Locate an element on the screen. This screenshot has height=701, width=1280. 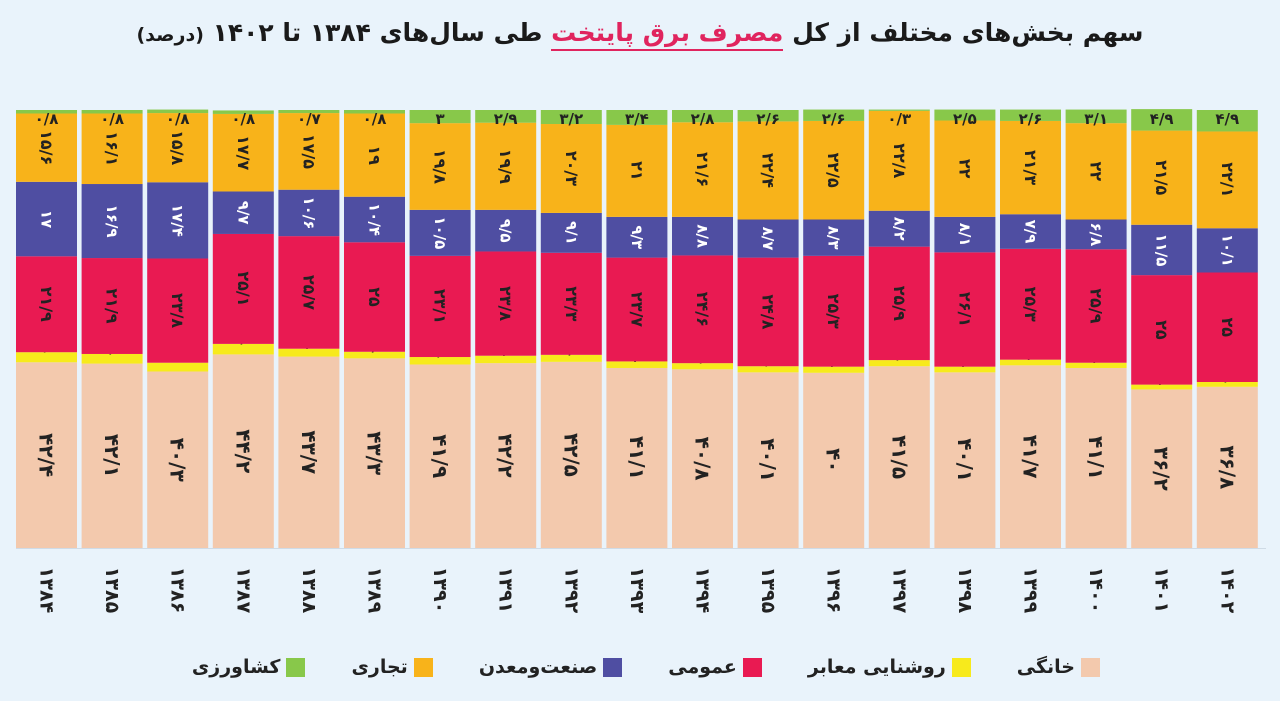
data-label: ۲۲/۱ is located at coordinates (1227, 179).